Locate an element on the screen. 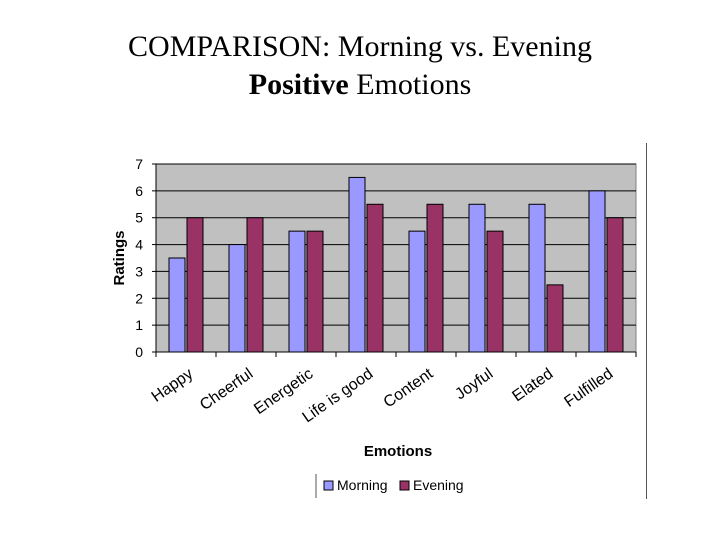  x-tick-label: Happy is located at coordinates (173, 385).